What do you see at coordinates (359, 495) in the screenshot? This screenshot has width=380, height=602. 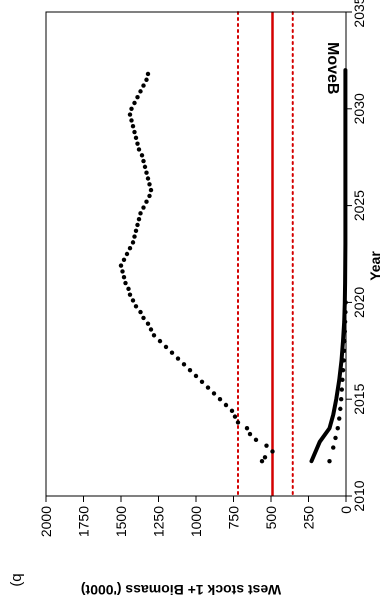 I see `x-tick-label: 2010` at bounding box center [359, 495].